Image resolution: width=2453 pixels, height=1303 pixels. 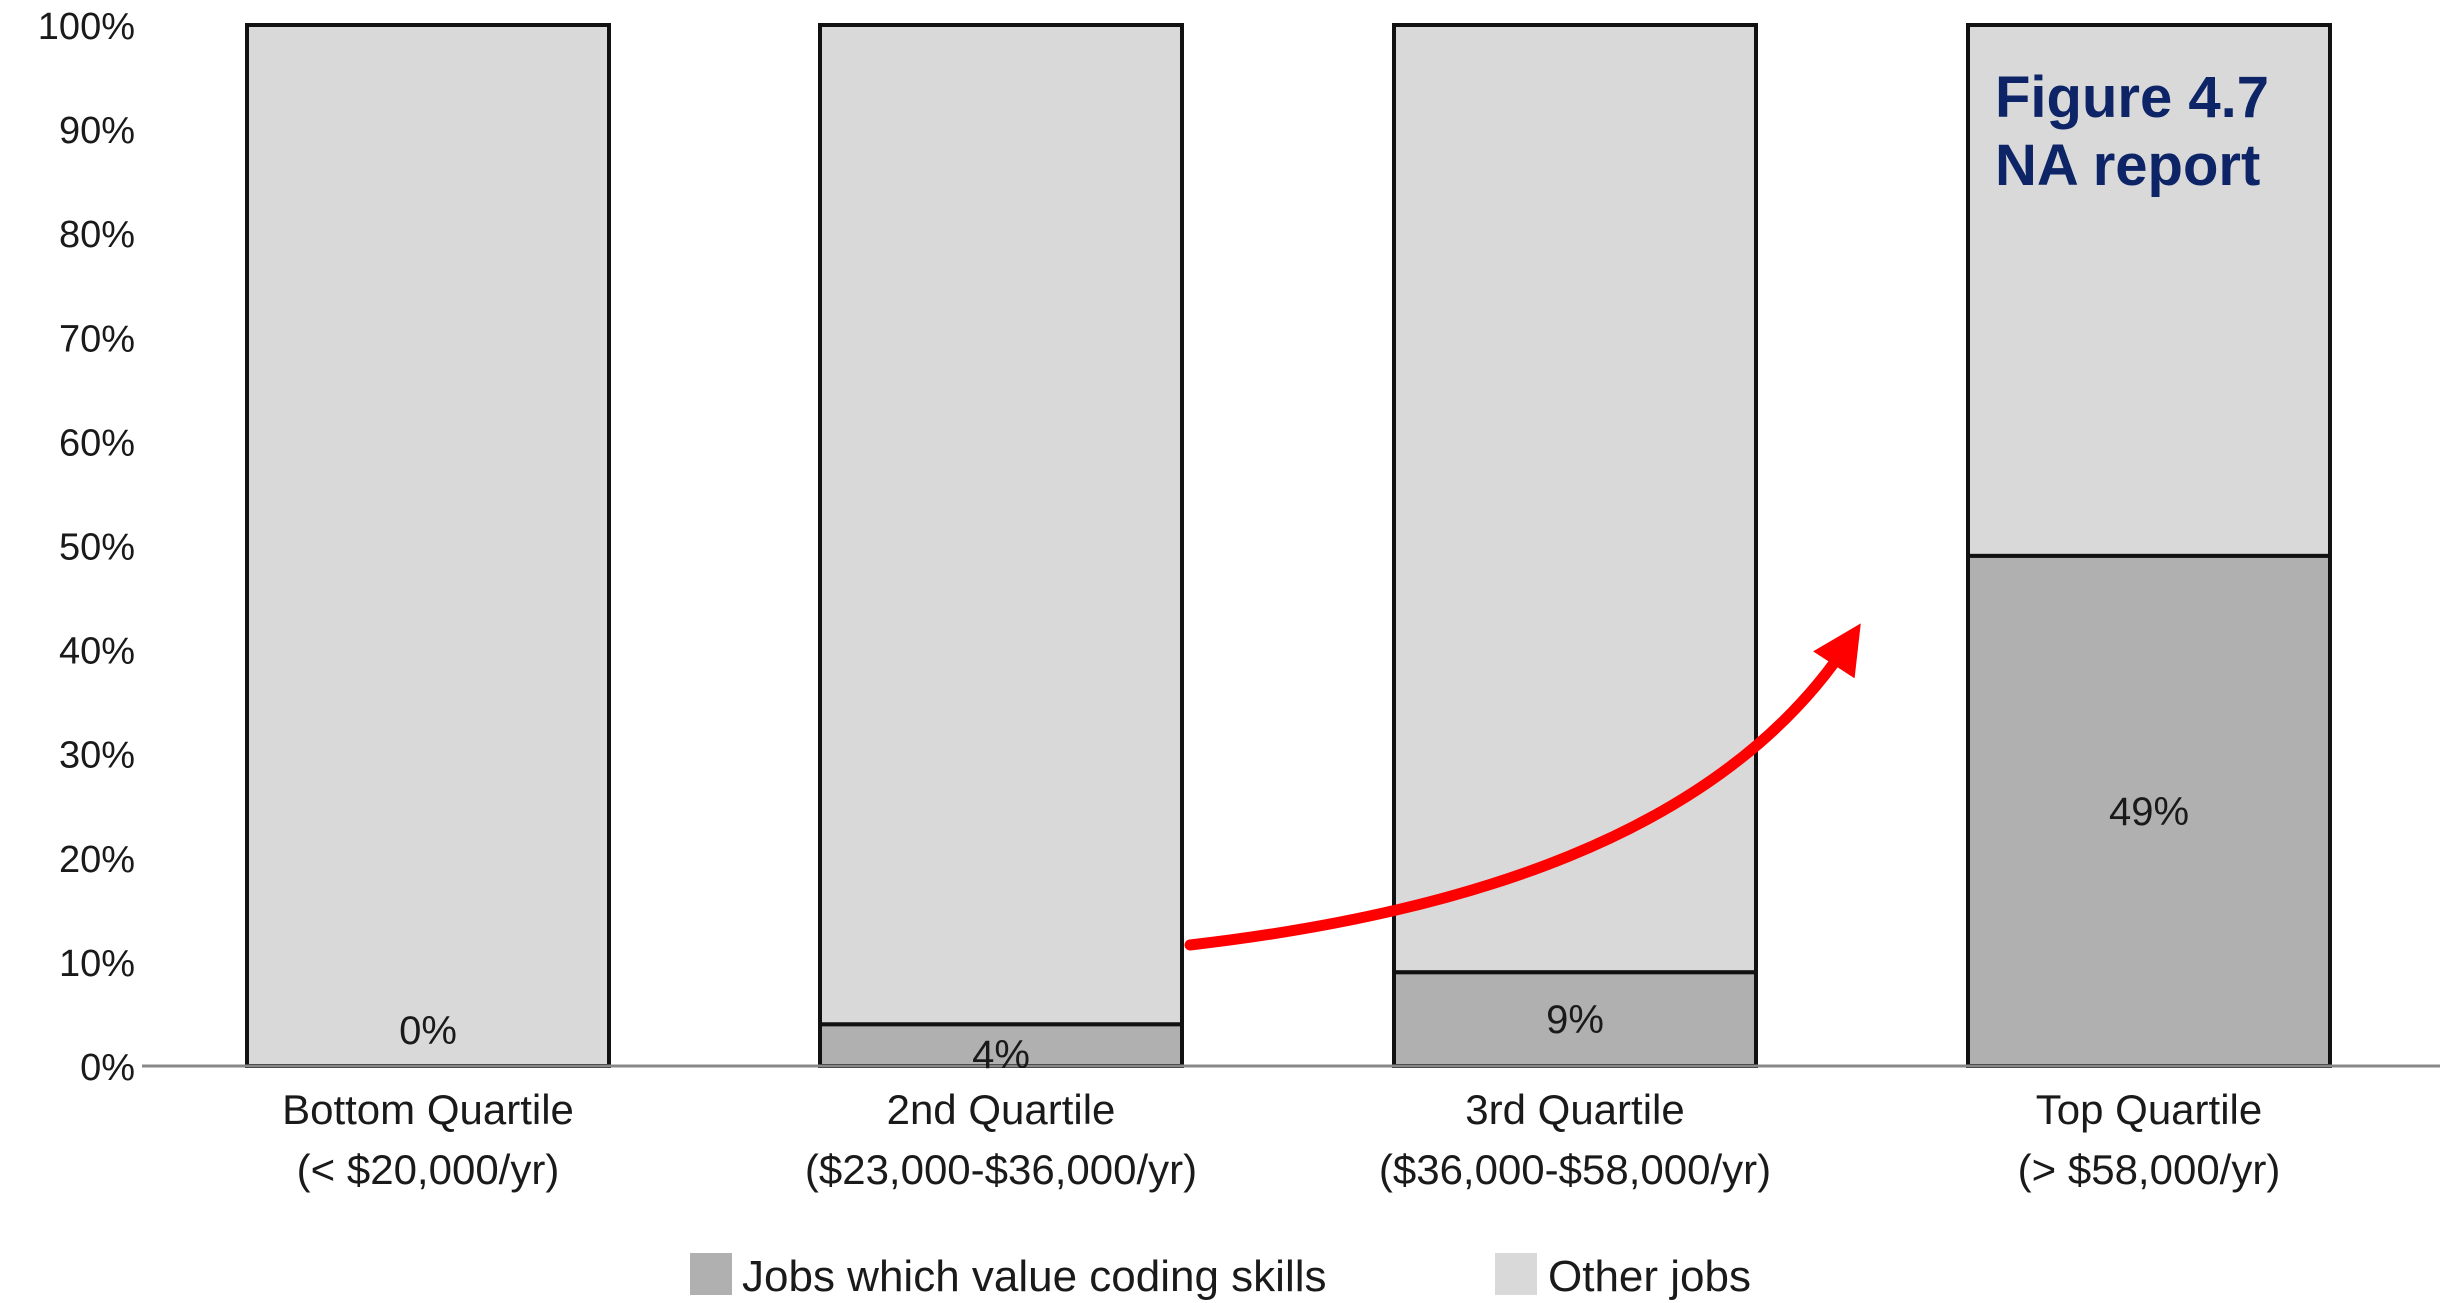 I want to click on category-label: 2nd Quartile, so click(x=1001, y=1109).